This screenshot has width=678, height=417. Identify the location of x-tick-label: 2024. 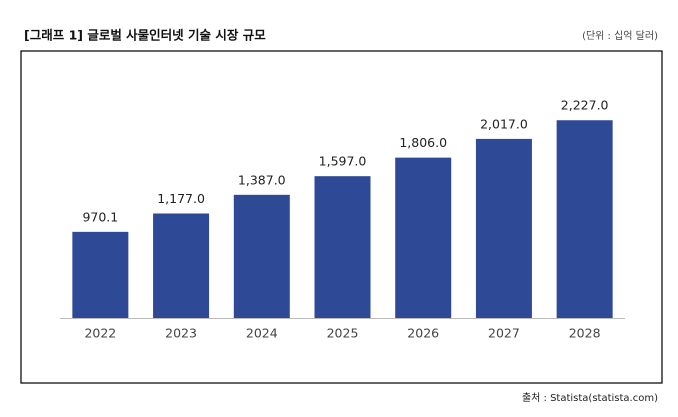
(262, 333).